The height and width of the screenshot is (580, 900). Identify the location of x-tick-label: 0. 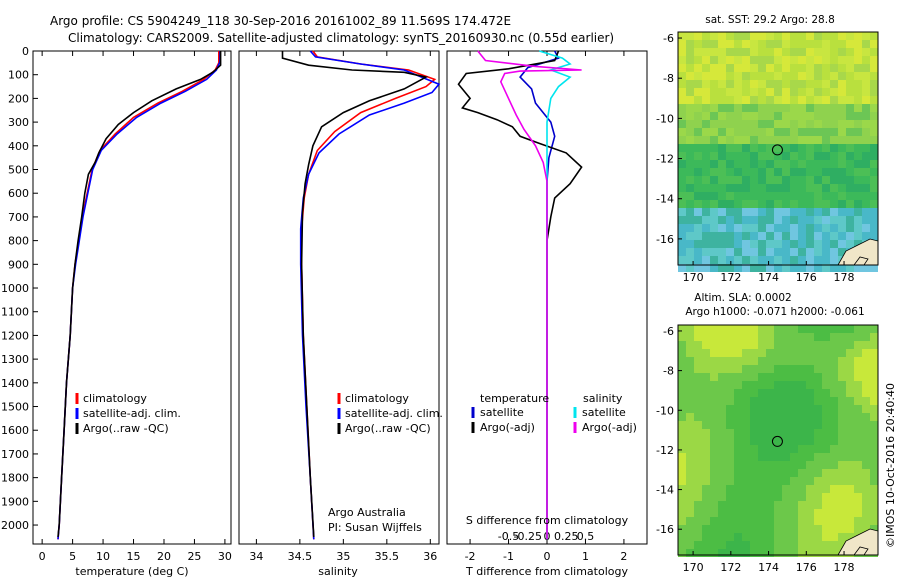
(547, 556).